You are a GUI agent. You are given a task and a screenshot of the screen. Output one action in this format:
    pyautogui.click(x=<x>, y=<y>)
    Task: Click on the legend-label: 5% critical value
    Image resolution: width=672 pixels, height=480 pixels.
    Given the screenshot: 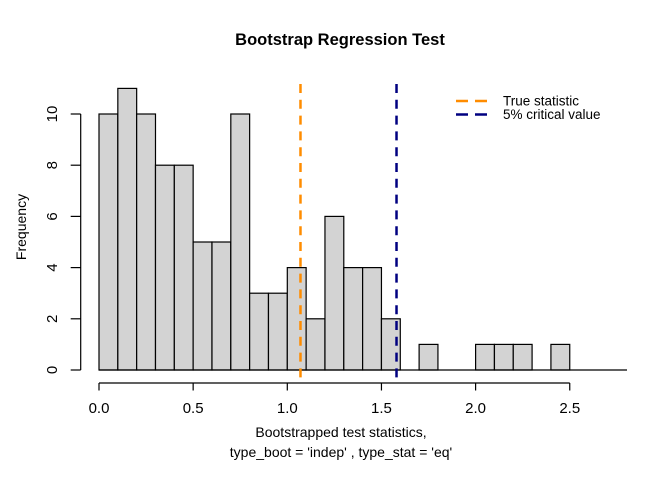 What is the action you would take?
    pyautogui.click(x=552, y=114)
    